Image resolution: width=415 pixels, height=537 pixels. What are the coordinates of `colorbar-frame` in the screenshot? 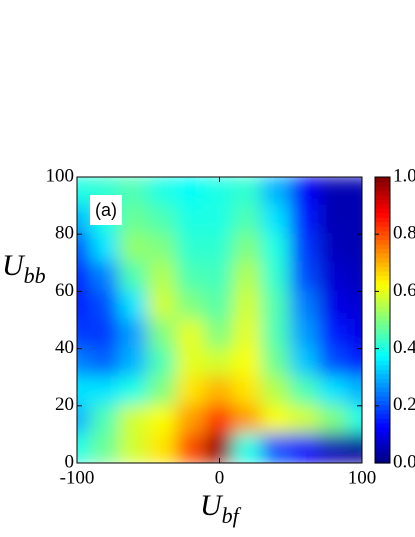 It's located at (382, 320).